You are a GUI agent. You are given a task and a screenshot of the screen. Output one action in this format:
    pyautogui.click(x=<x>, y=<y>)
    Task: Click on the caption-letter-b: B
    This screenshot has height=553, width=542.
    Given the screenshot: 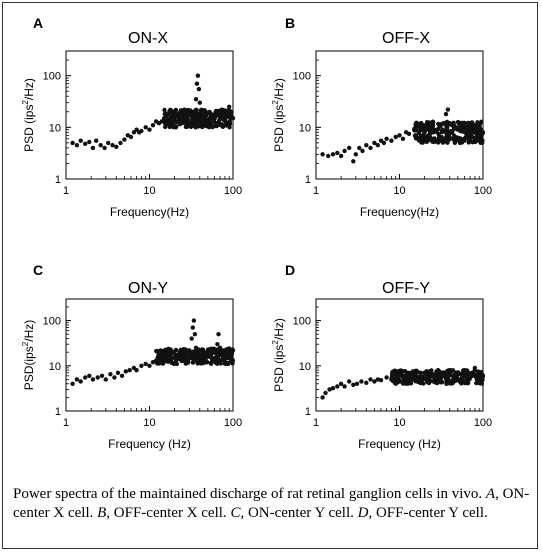 What is the action you would take?
    pyautogui.click(x=102, y=513)
    